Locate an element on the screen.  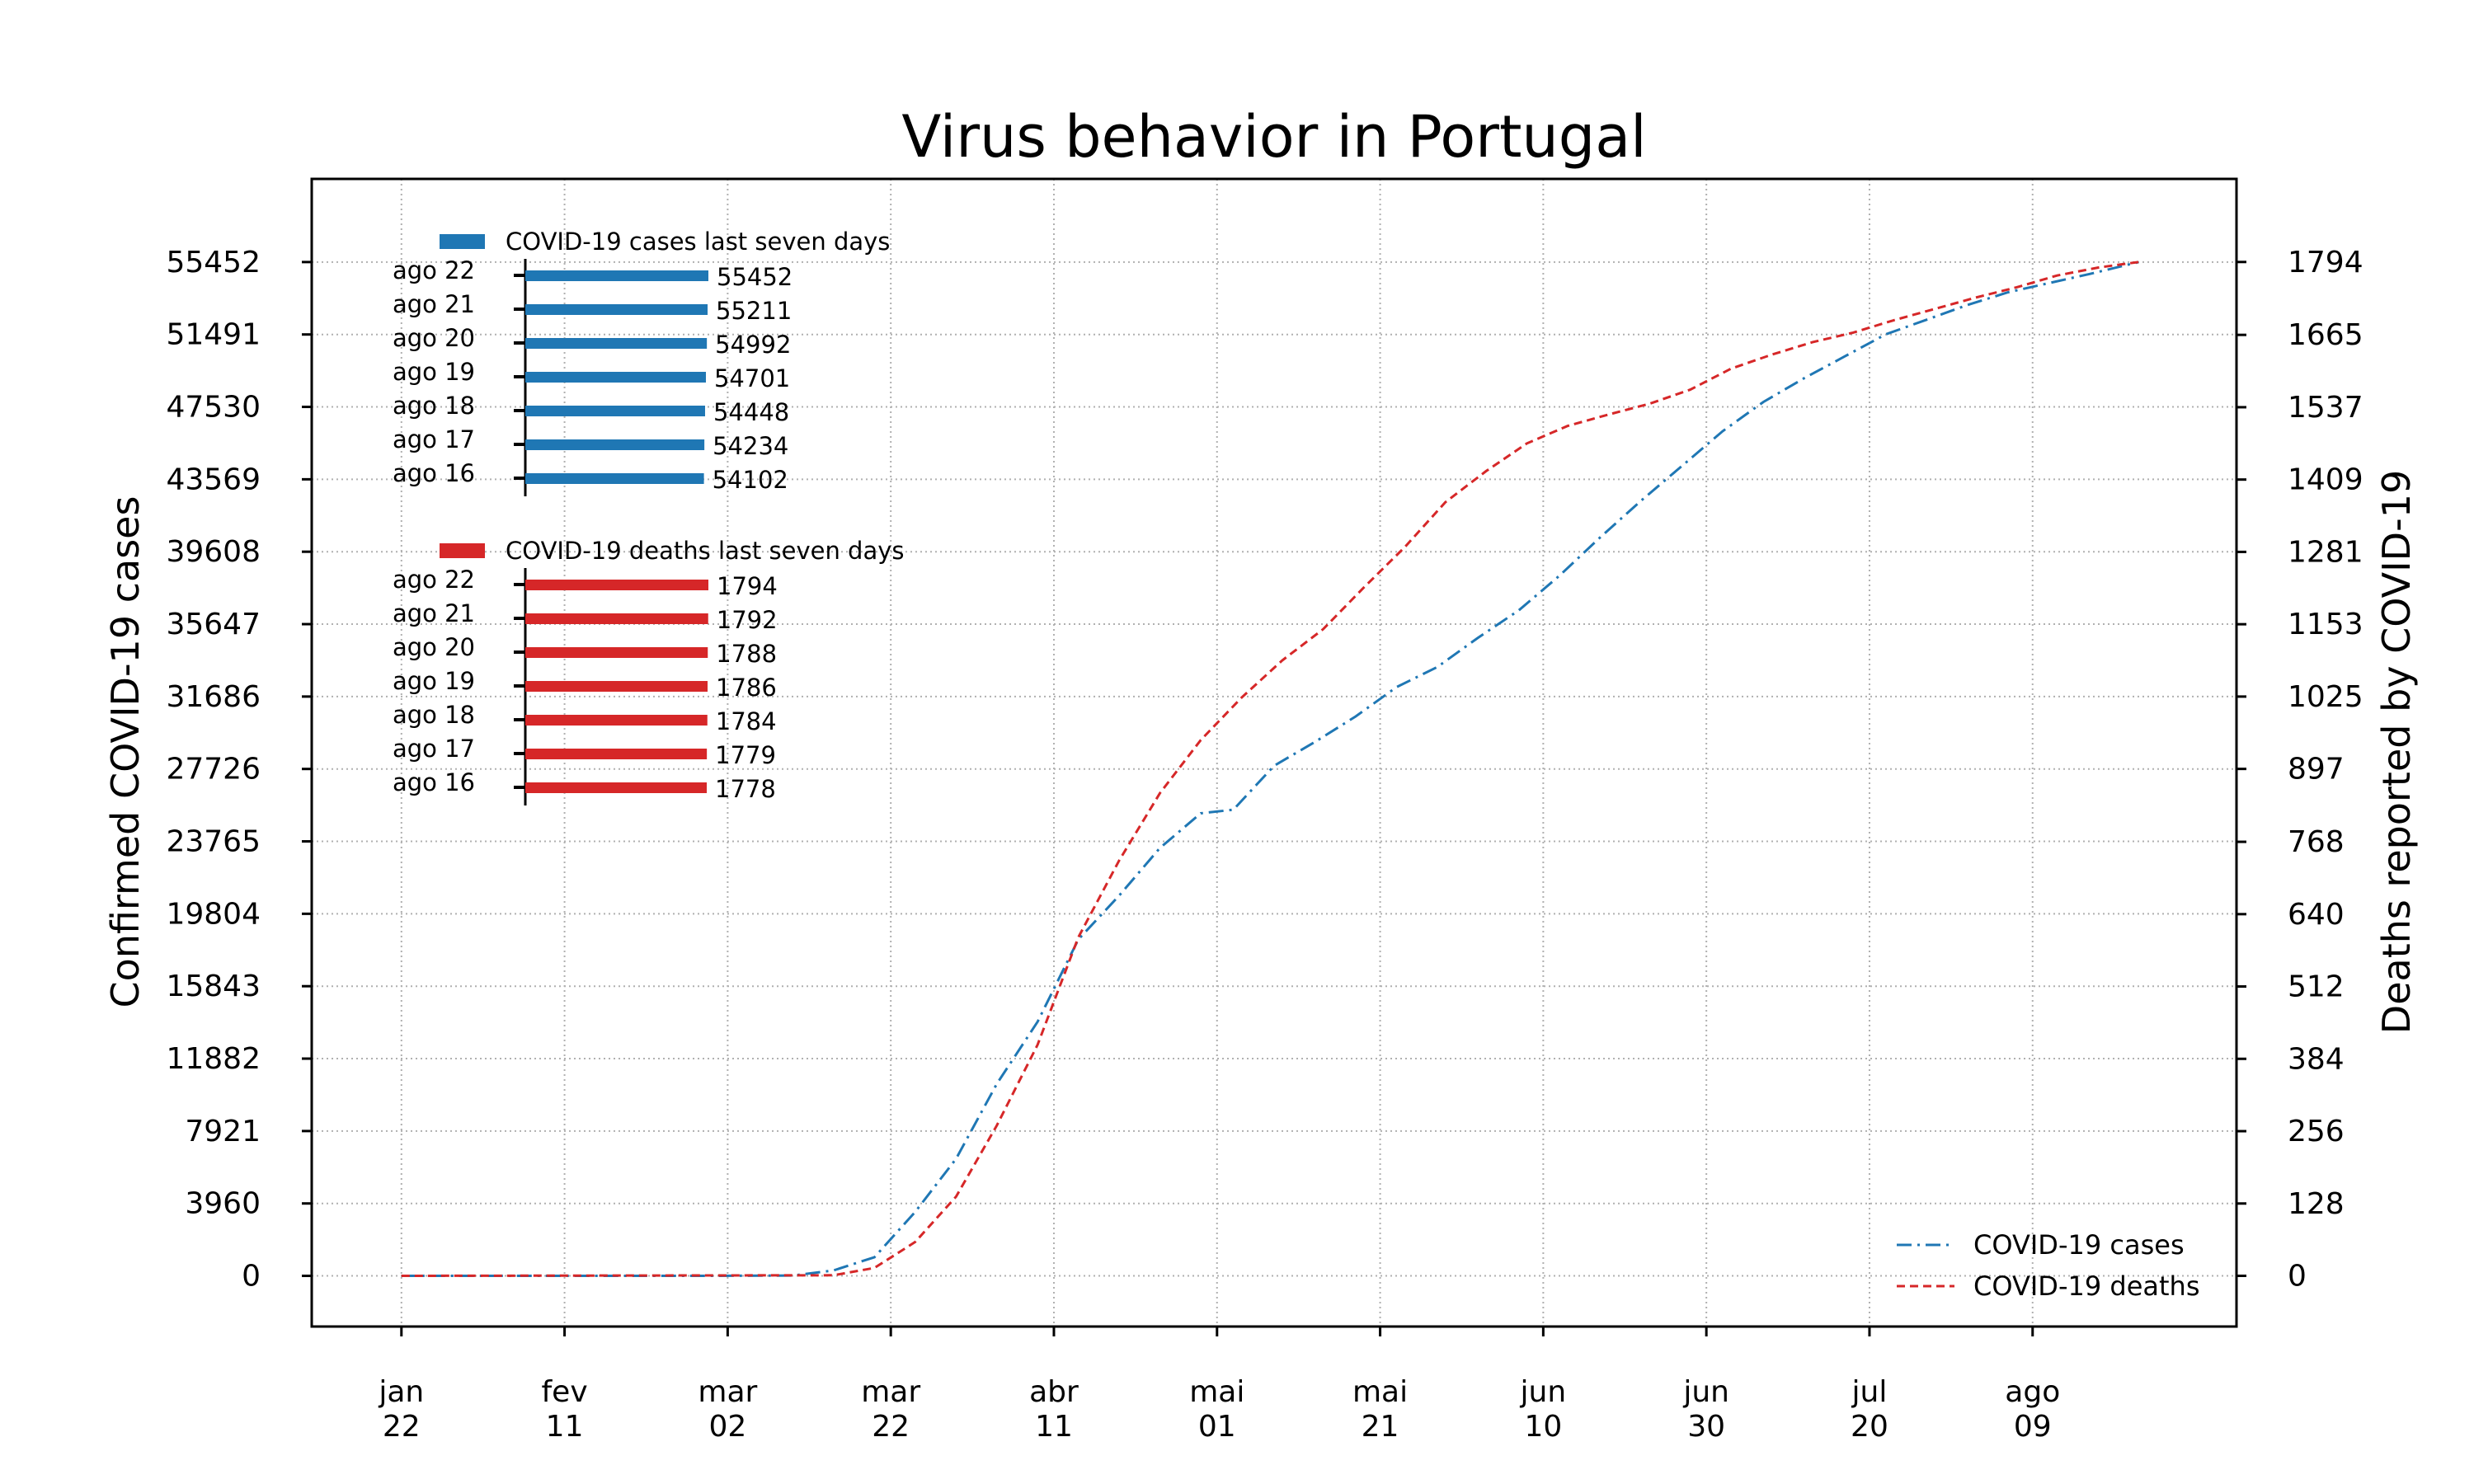
cases-inset-legend-swatch is located at coordinates (462, 242).